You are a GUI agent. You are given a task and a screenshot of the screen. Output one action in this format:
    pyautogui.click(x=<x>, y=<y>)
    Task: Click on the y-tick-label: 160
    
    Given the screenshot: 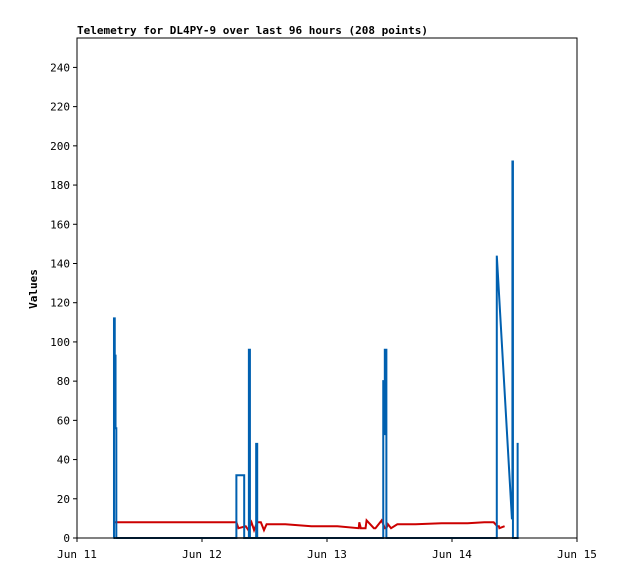 What is the action you would take?
    pyautogui.click(x=60, y=224)
    